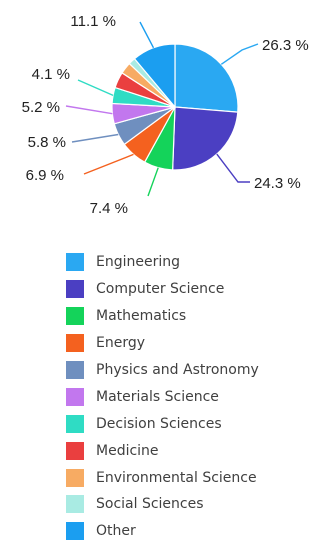  I want to click on data-label-energy: 6.9 %, so click(45, 175).